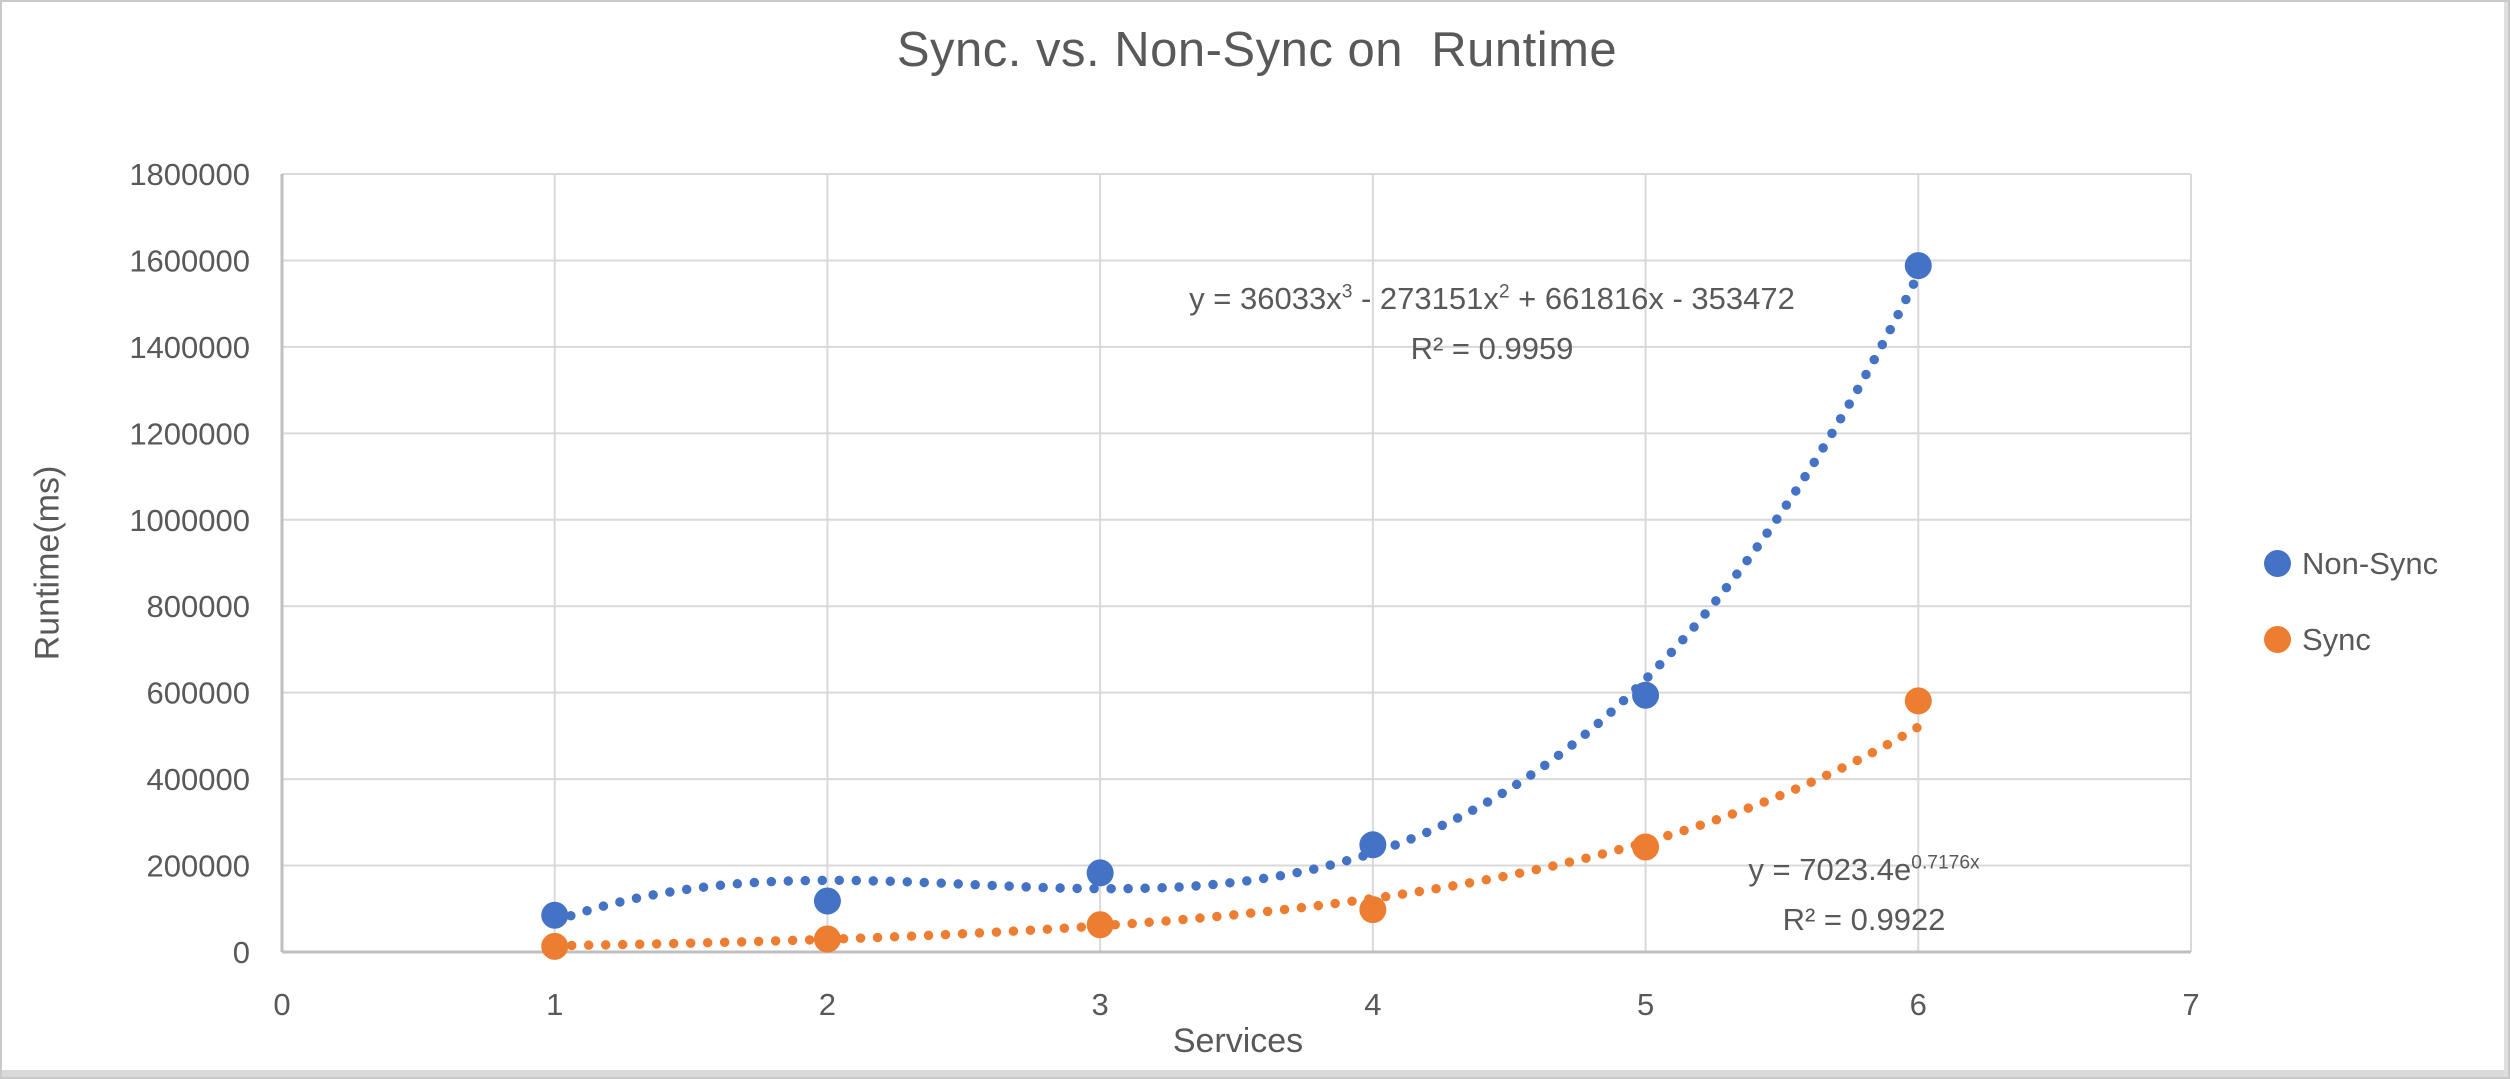 The image size is (2510, 1079). I want to click on y-tick-label: 1800000, so click(189, 174).